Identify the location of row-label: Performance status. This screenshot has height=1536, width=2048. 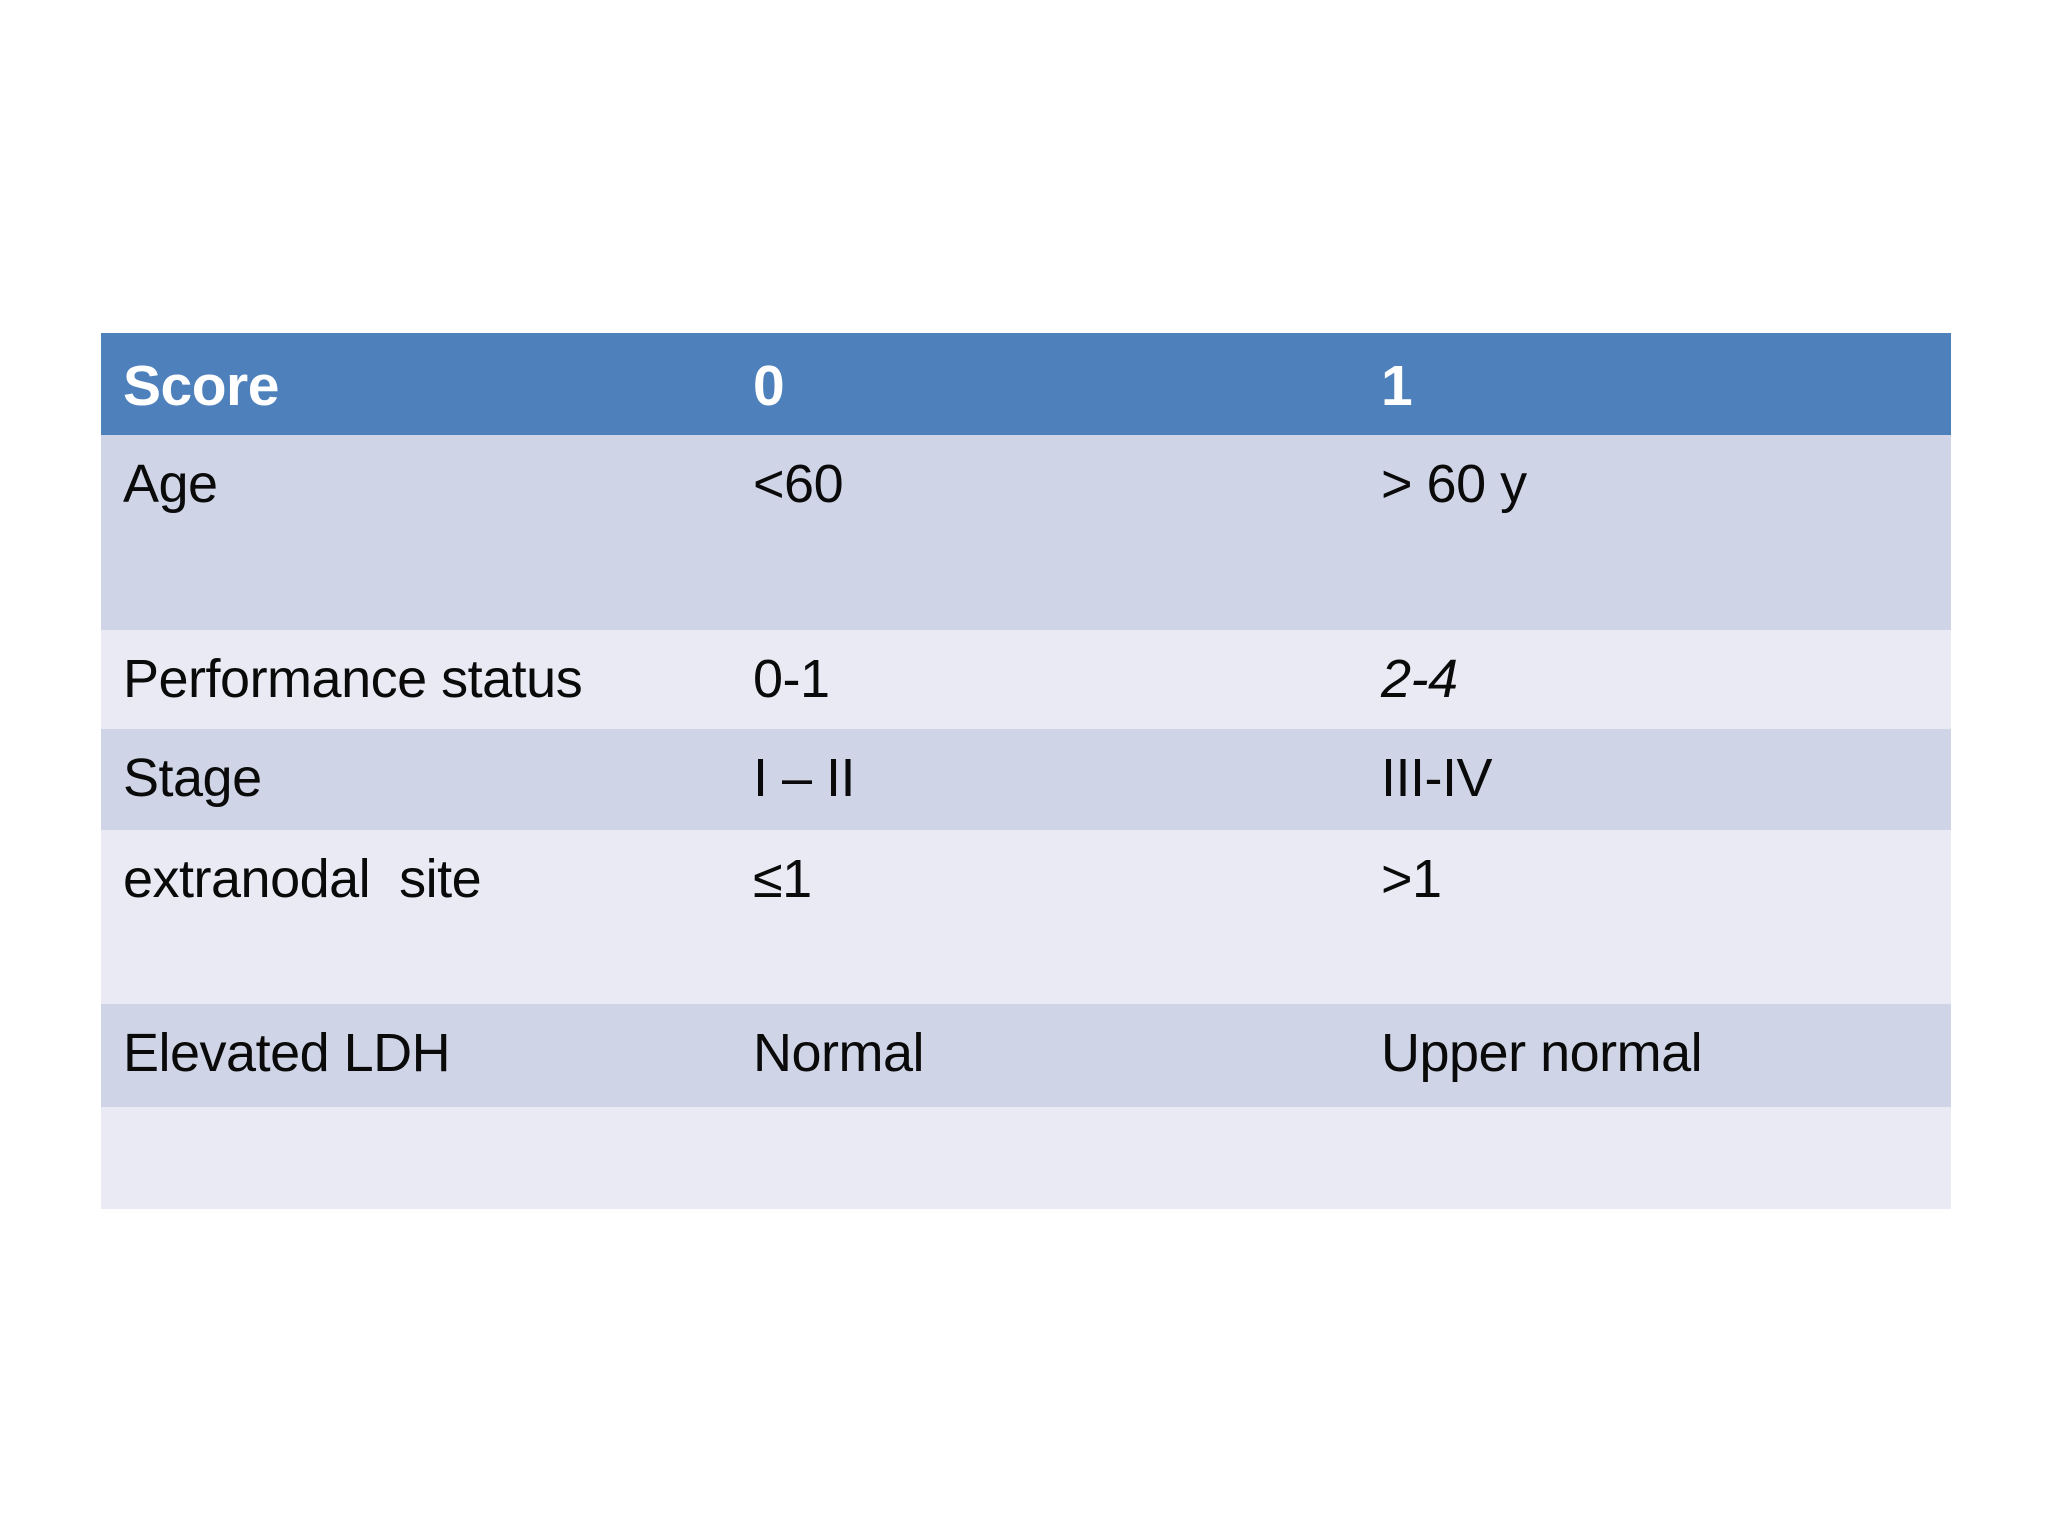
(416, 679).